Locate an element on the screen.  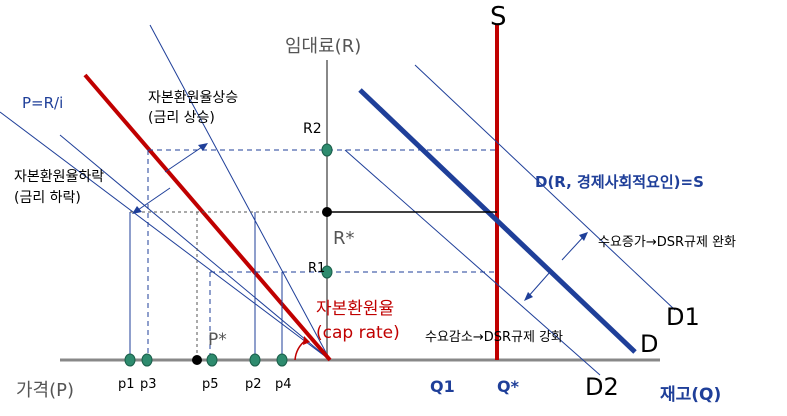
qstar-label: Q* is located at coordinates (508, 386).